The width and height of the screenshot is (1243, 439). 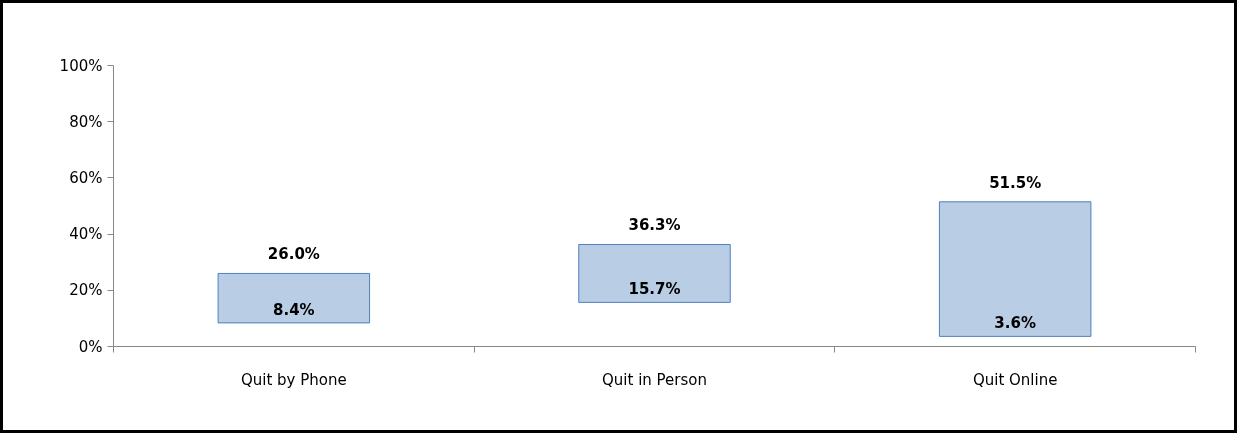 What do you see at coordinates (86, 177) in the screenshot?
I see `y-tick-label: 60%` at bounding box center [86, 177].